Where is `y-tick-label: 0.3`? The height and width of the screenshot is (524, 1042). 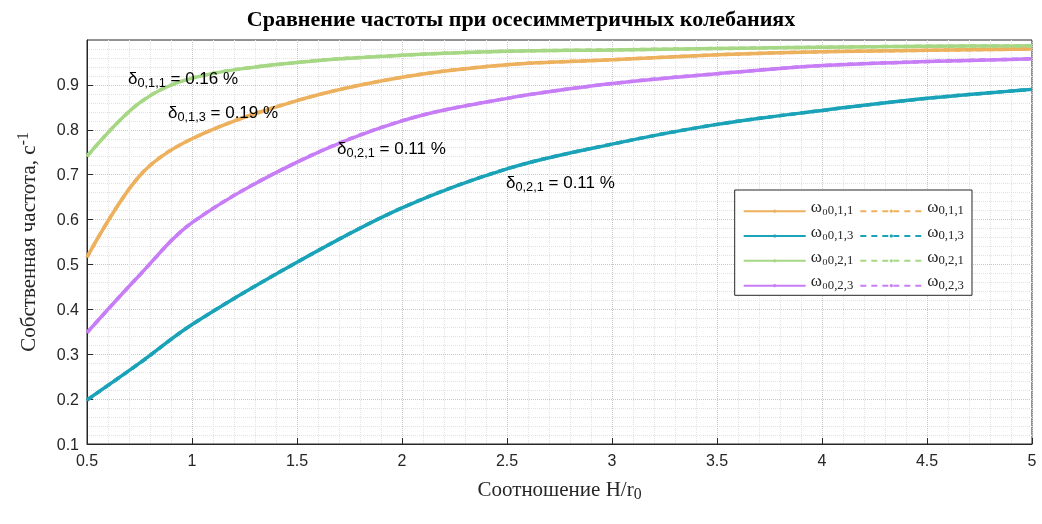 y-tick-label: 0.3 is located at coordinates (68, 354).